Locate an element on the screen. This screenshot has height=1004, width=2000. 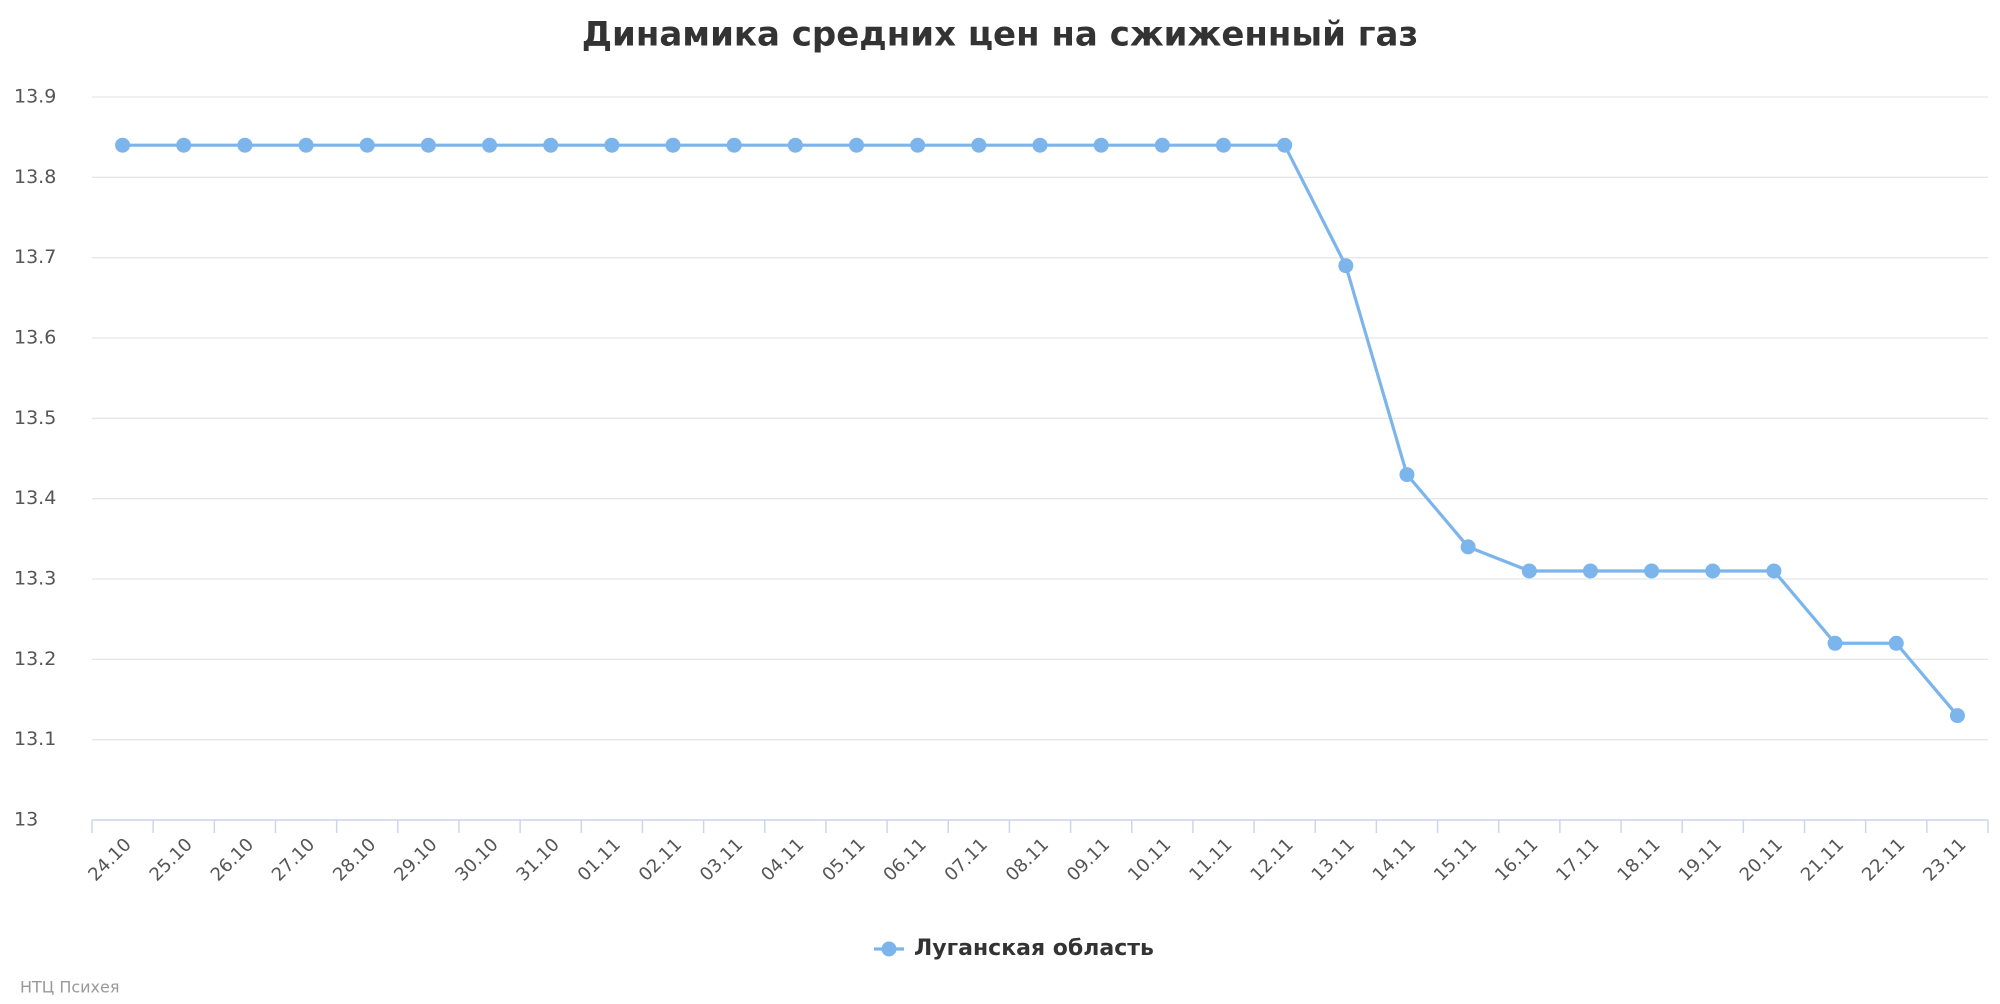
y-tick-label: 13 is located at coordinates (26, 820).